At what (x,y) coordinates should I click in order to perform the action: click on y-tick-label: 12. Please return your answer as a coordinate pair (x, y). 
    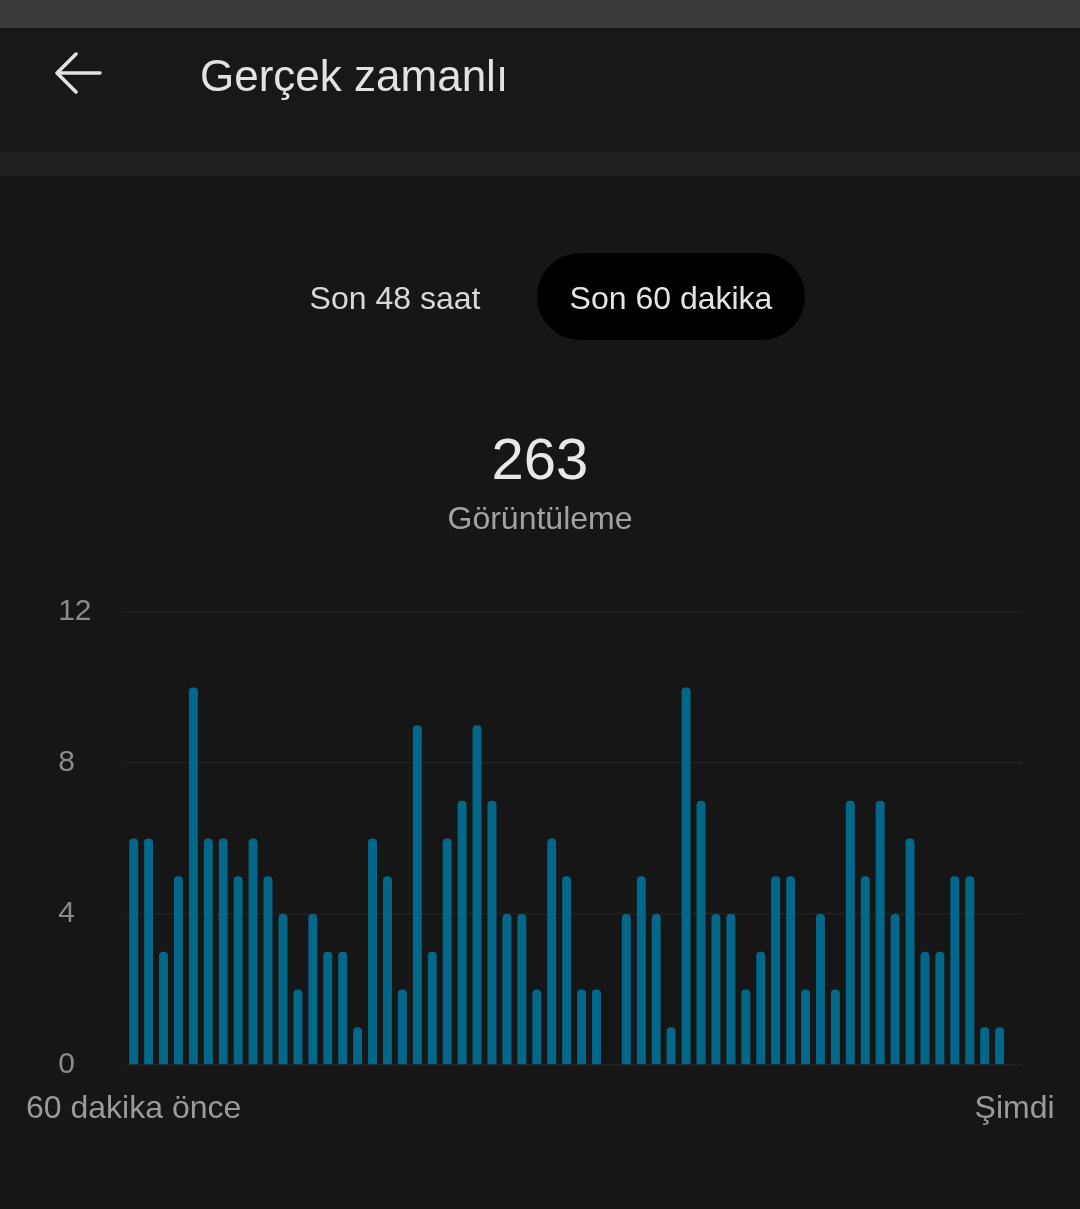
    Looking at the image, I should click on (75, 610).